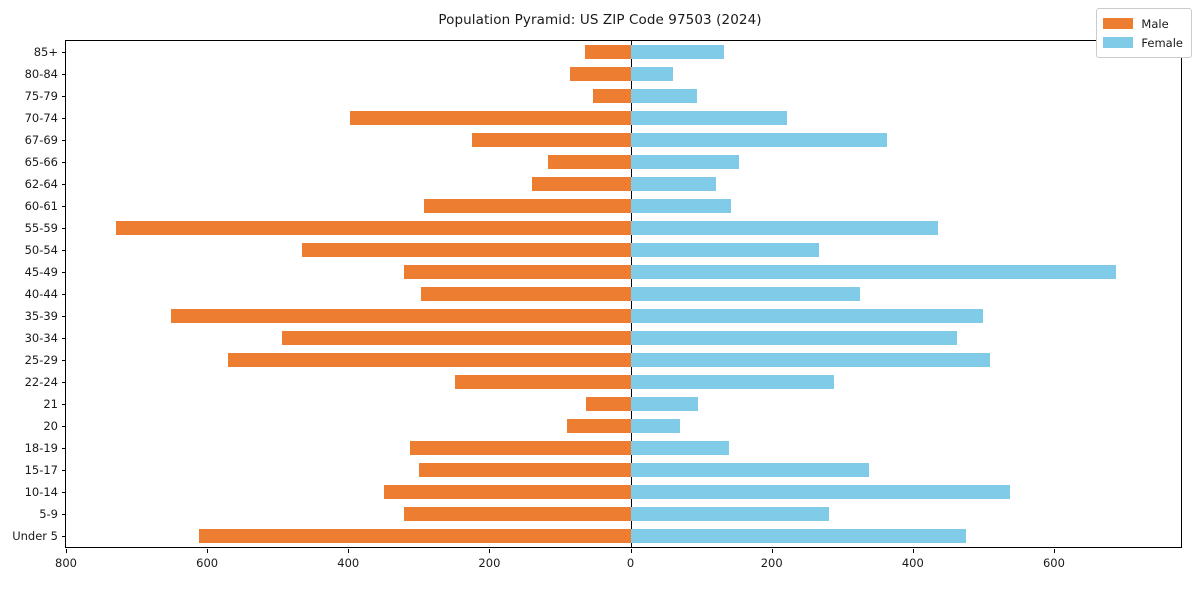 This screenshot has height=600, width=1200. What do you see at coordinates (41, 470) in the screenshot?
I see `y-axis-label: 15-17` at bounding box center [41, 470].